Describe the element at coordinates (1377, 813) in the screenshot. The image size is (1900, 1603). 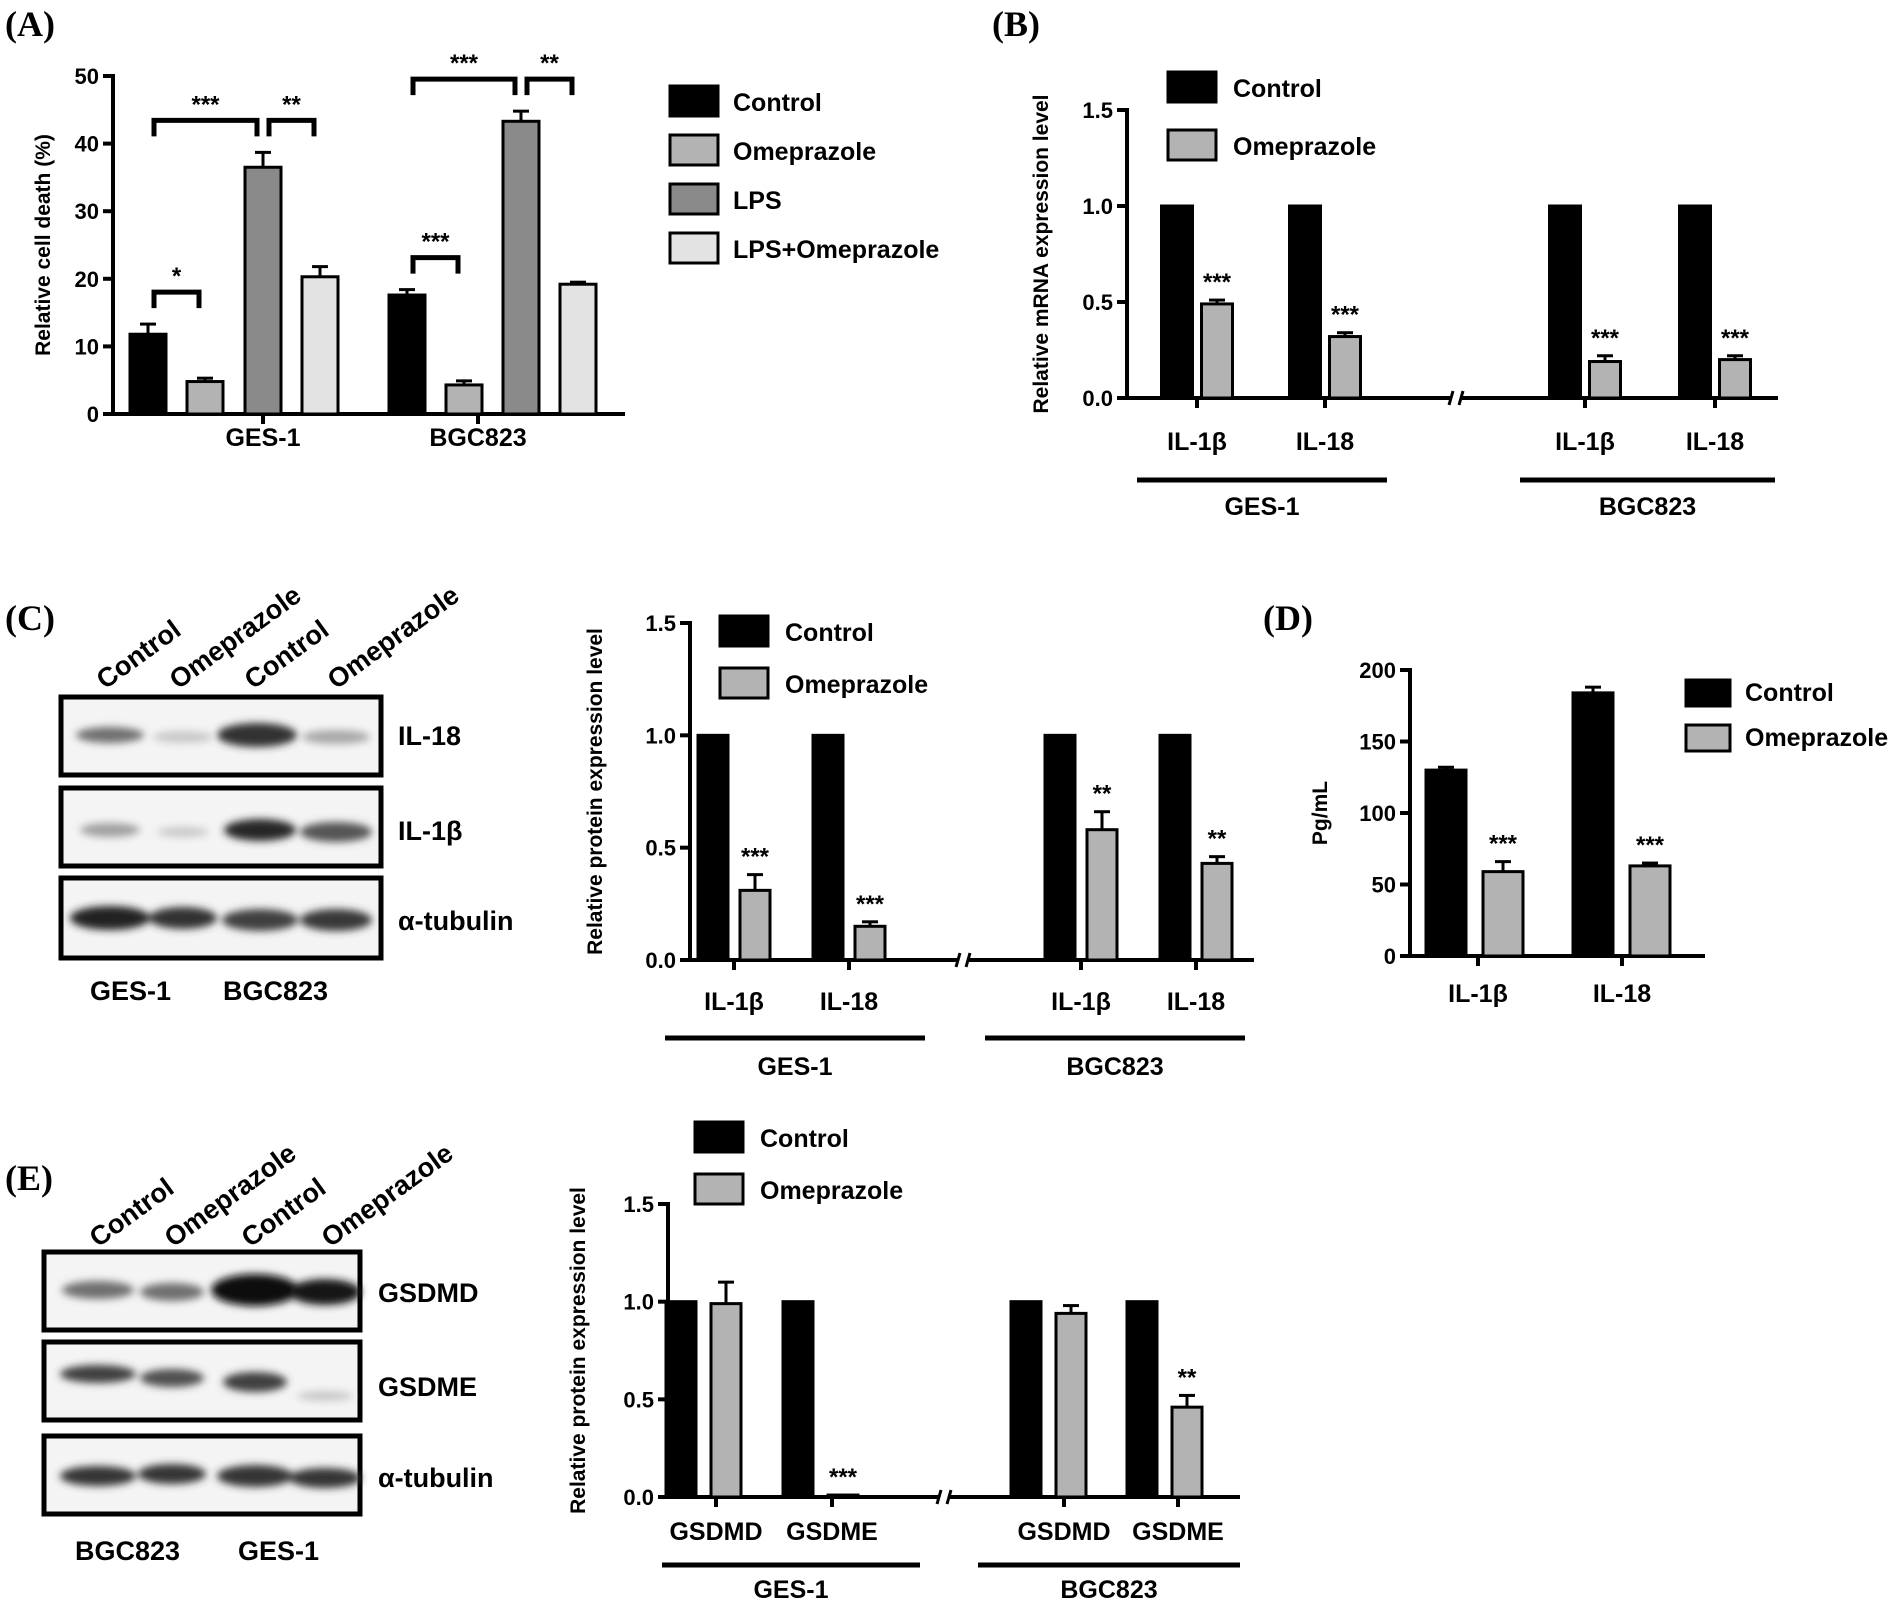
I see `chart-d-y-tick-label: 100` at that location.